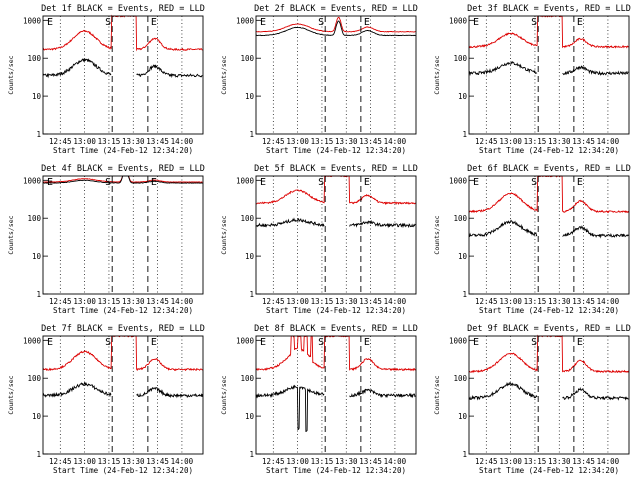 The image size is (640, 480). What do you see at coordinates (123, 169) in the screenshot?
I see `panel-title: Det 4f BLACK = Events, RED = LLD` at bounding box center [123, 169].